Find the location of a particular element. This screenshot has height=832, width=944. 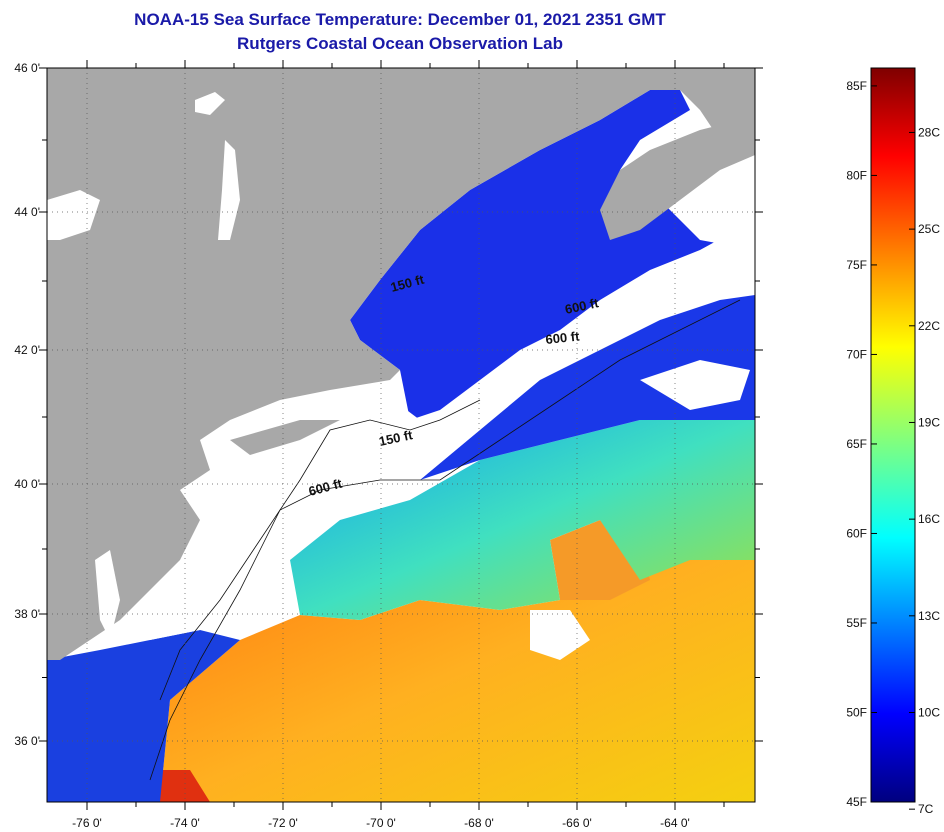

colorbar-label-f: 65F is located at coordinates (856, 444).